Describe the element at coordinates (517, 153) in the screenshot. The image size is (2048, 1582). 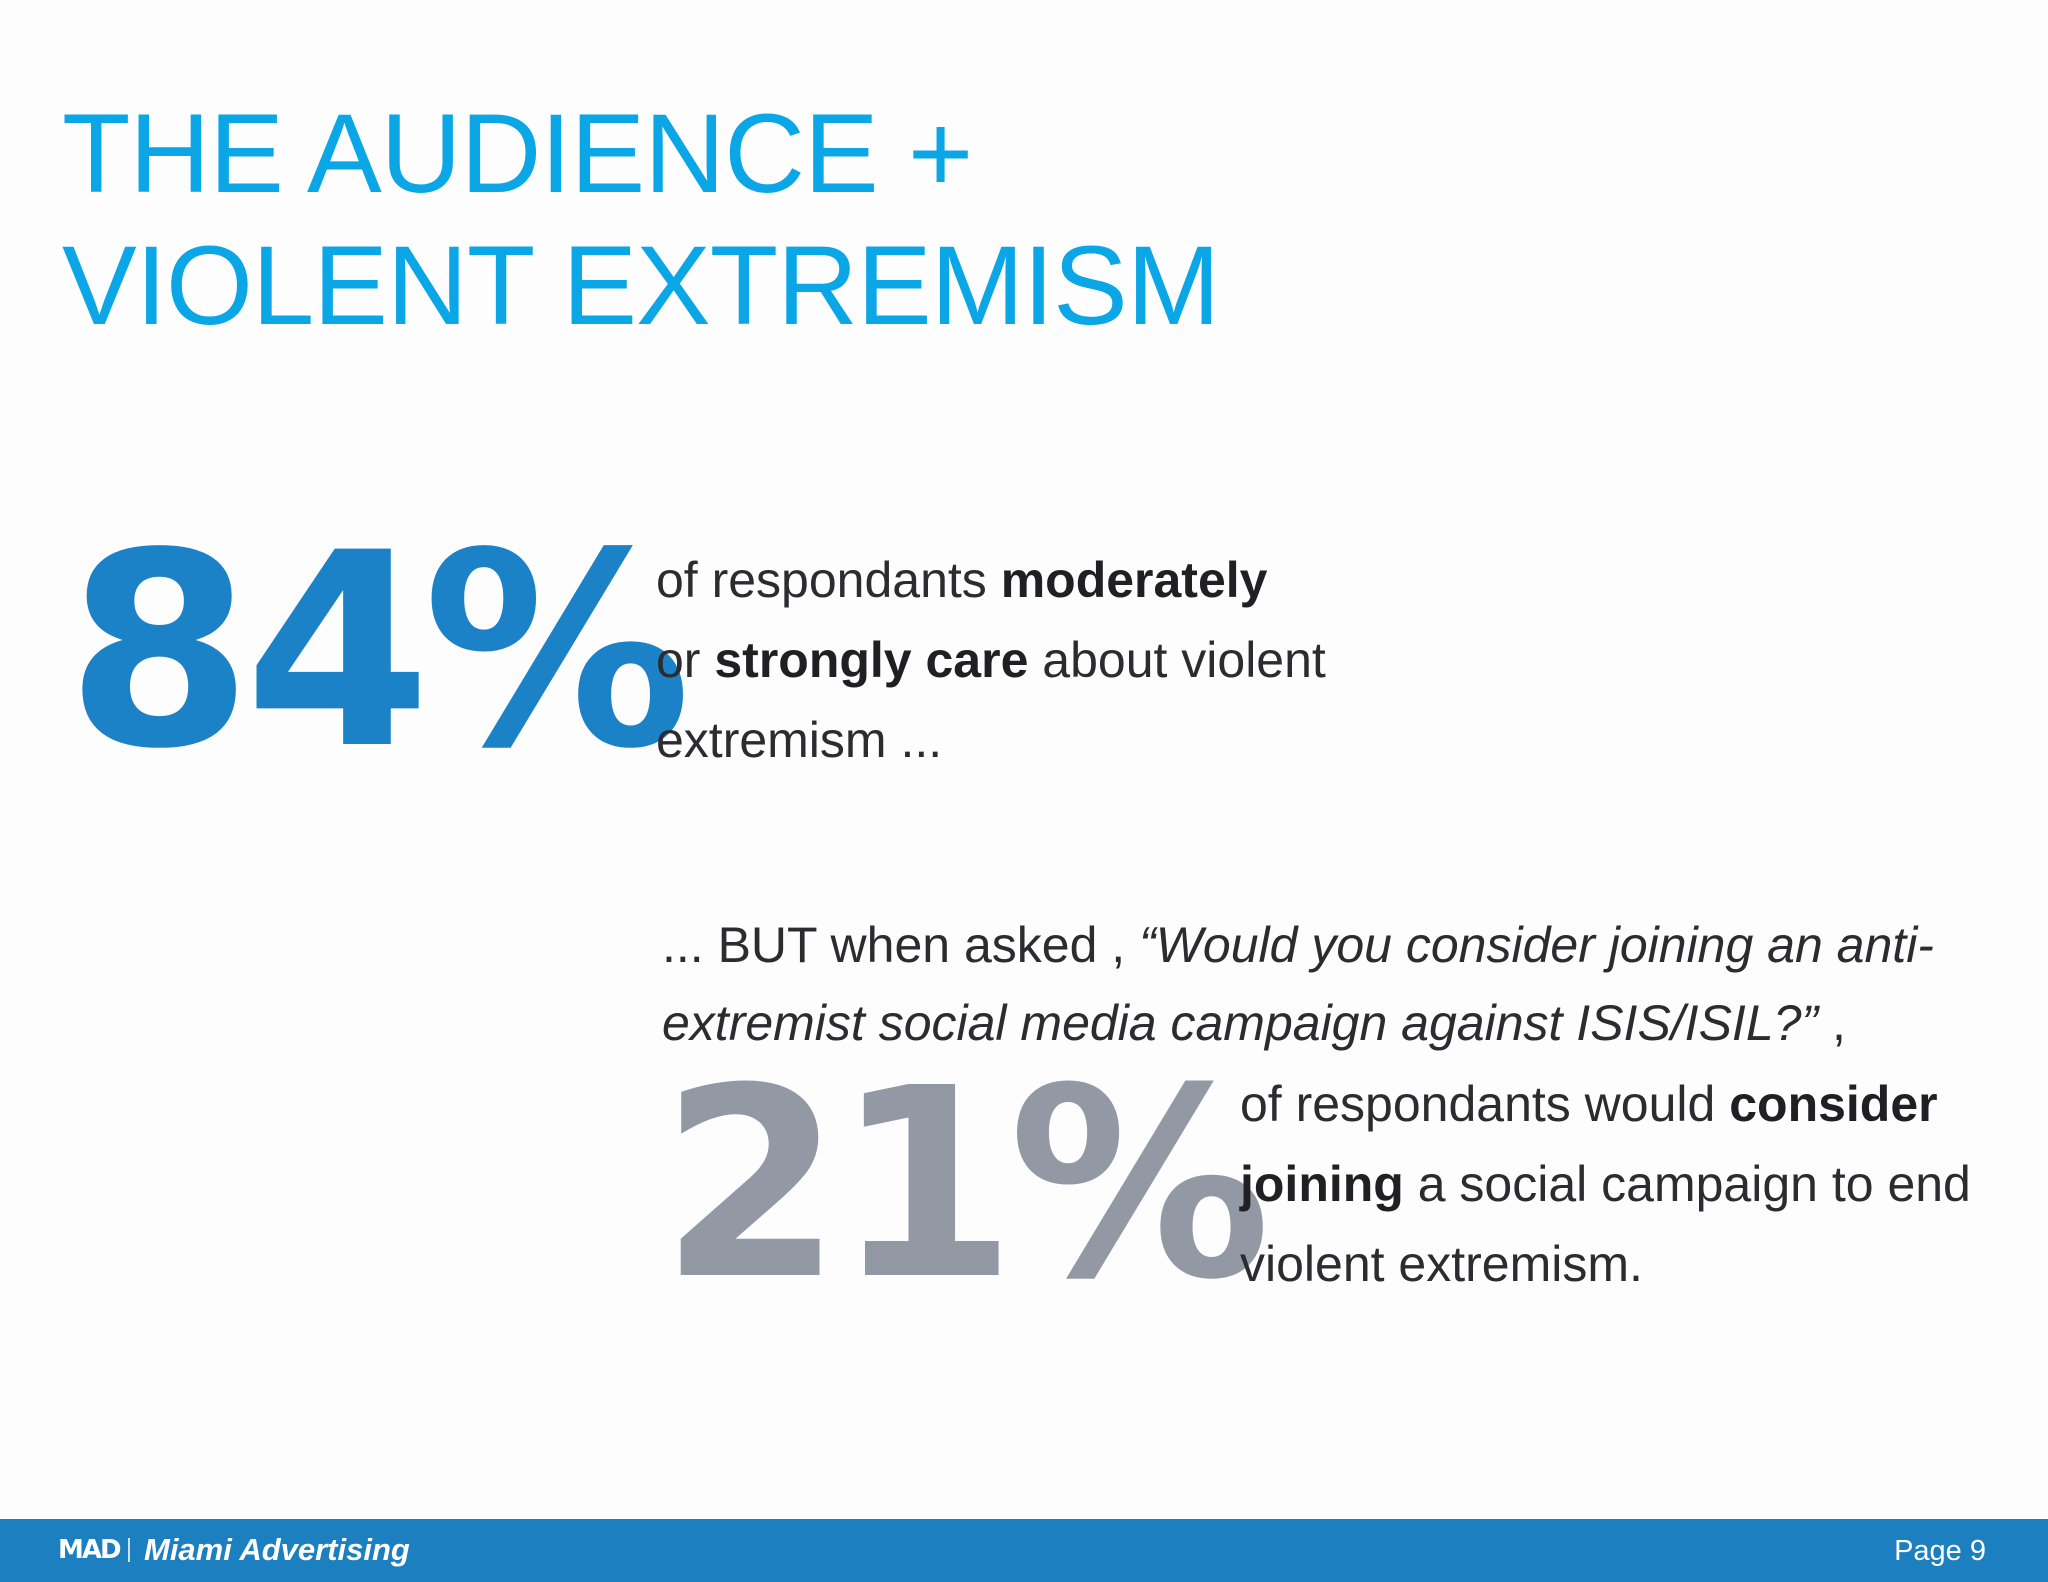
I see `title-line-1: THE AUDIENCE +` at that location.